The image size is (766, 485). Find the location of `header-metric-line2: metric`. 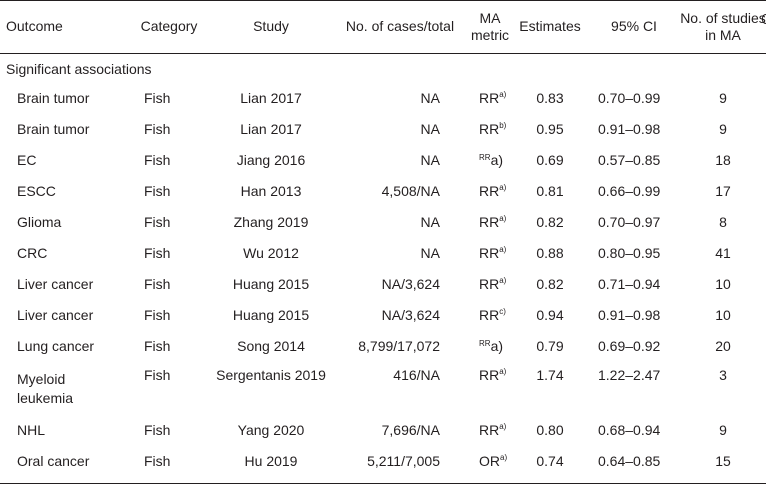

header-metric-line2: metric is located at coordinates (490, 34).